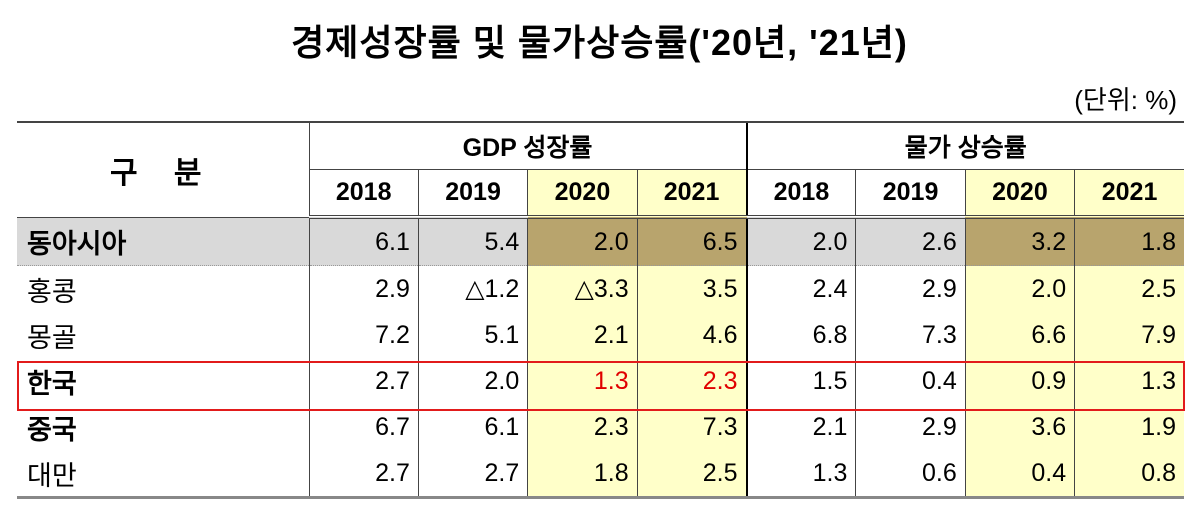  I want to click on page-title: 경제성장률 및 물가상승률('20년, '21년), so click(599, 42).